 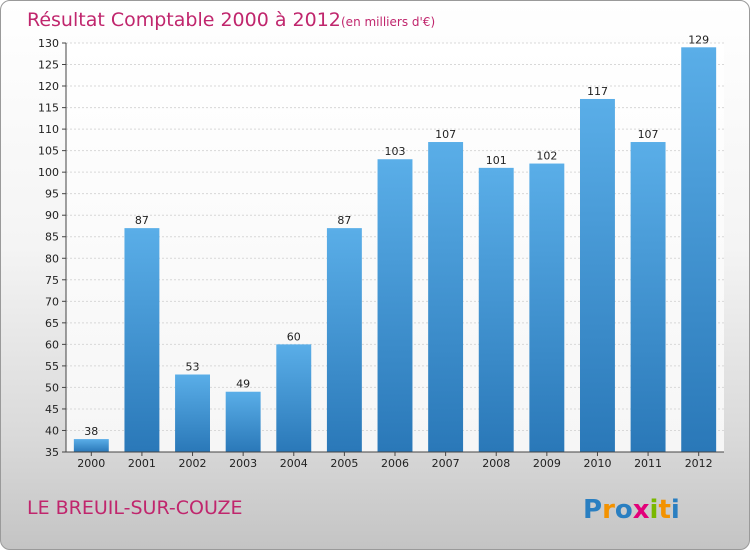 I want to click on logo-letter: t, so click(x=664, y=510).